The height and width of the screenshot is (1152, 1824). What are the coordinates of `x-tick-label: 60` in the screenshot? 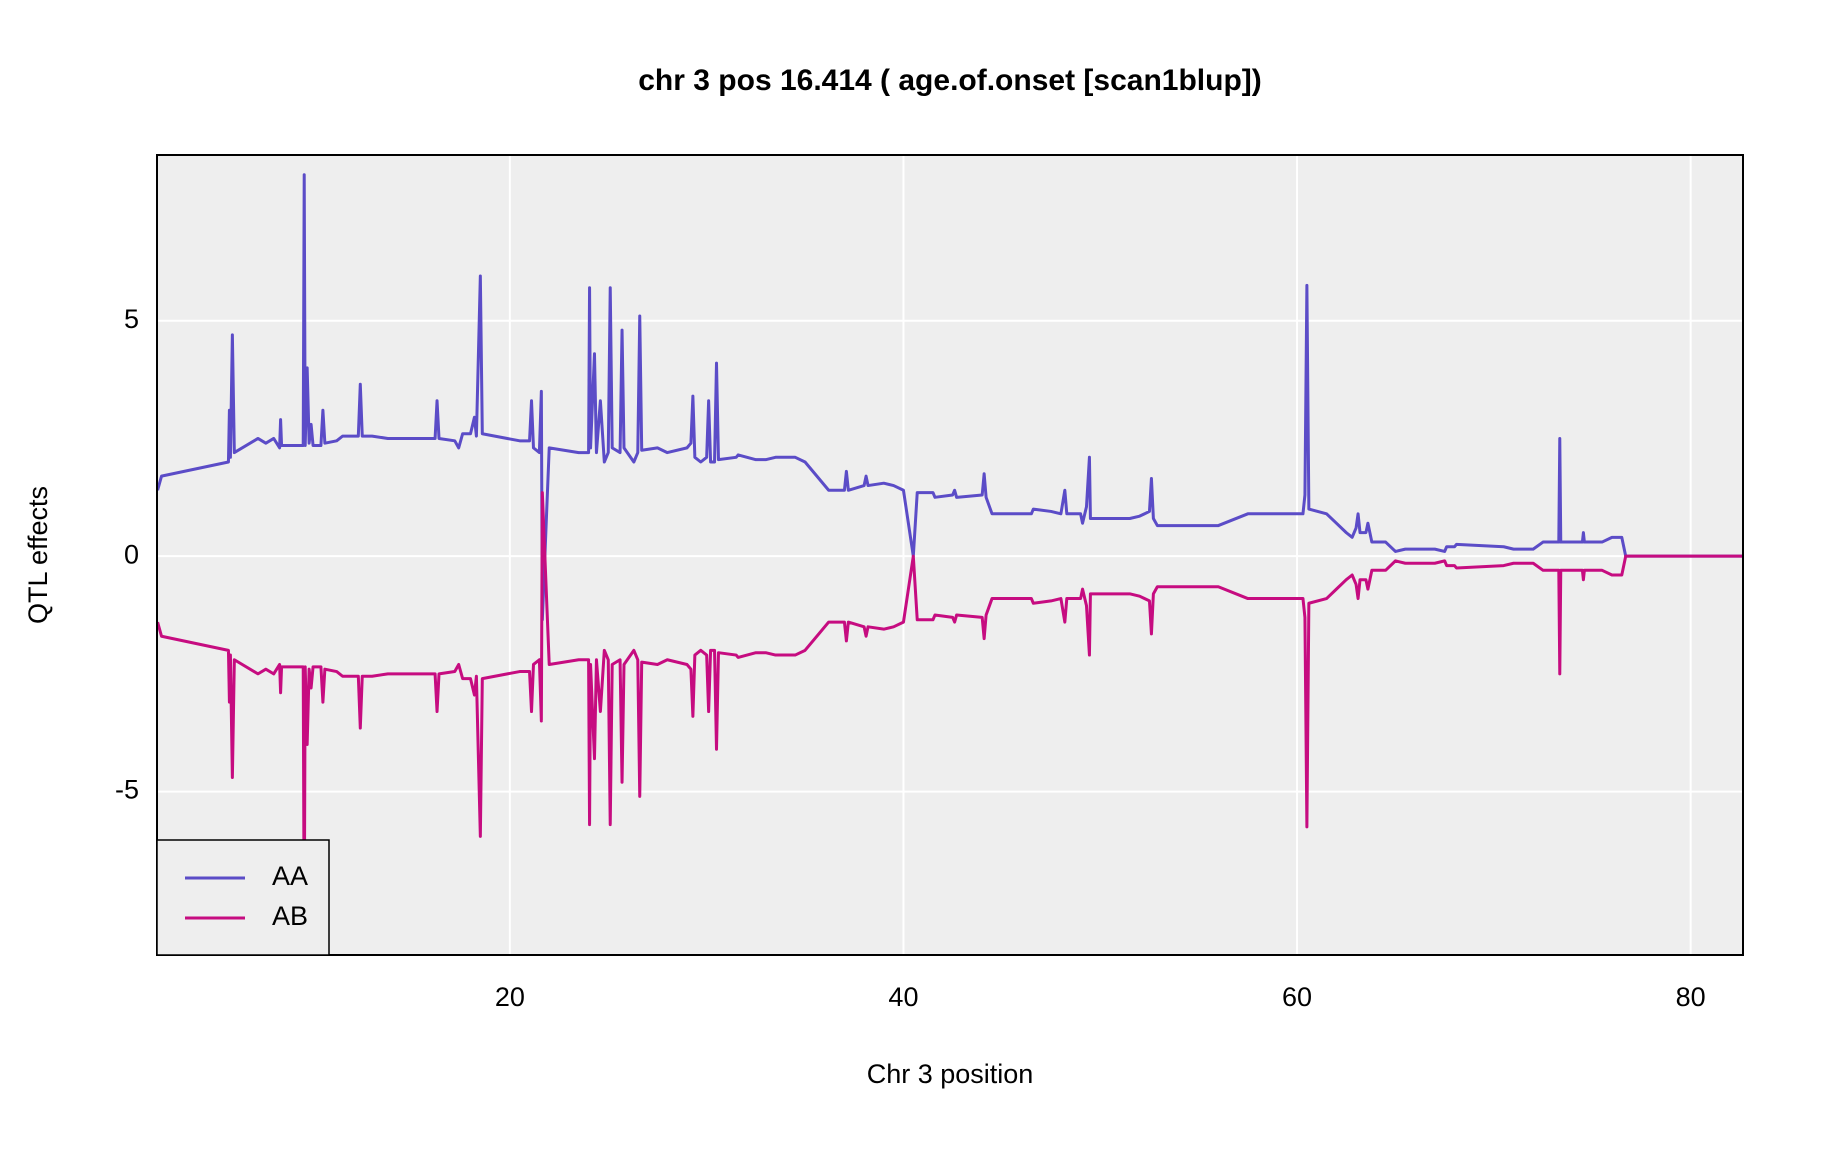 It's located at (1297, 997).